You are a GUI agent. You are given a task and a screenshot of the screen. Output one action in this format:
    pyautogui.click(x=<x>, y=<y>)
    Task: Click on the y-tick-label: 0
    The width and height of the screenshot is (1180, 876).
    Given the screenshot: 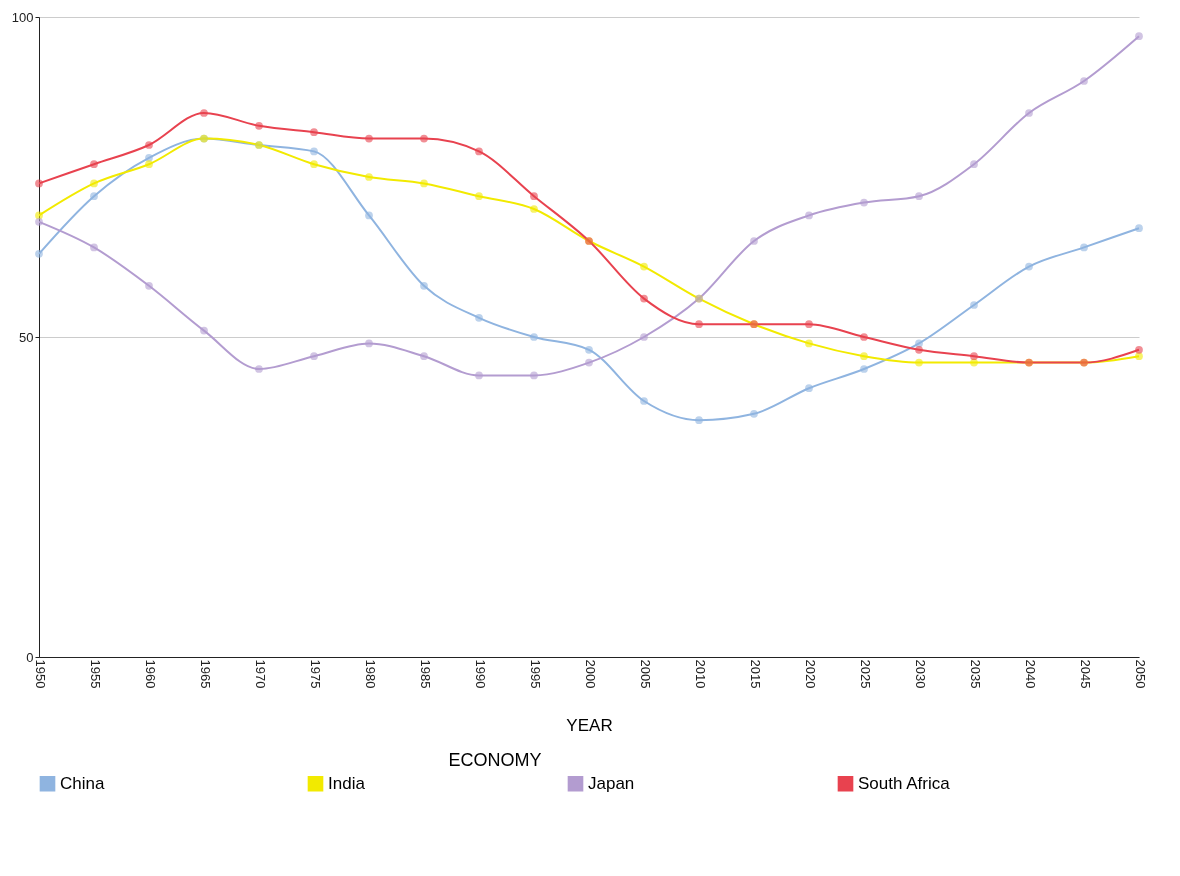 What is the action you would take?
    pyautogui.click(x=30, y=657)
    